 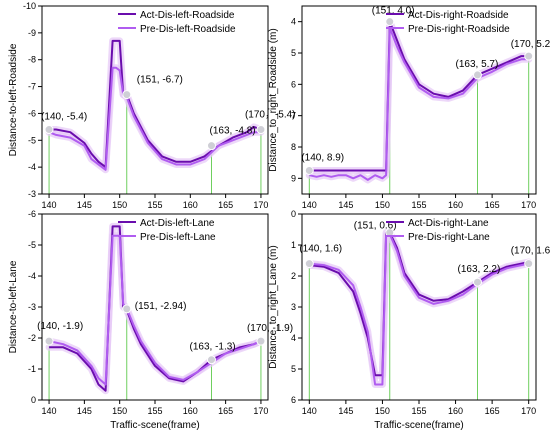 What do you see at coordinates (32, 369) in the screenshot?
I see `y-tick-label: -1` at bounding box center [32, 369].